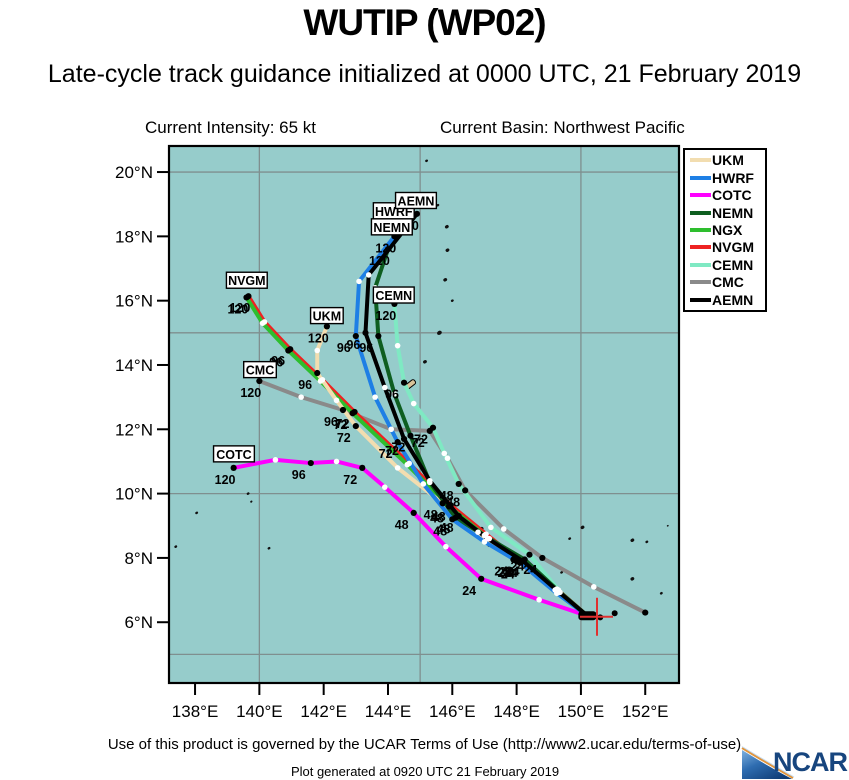 Image resolution: width=849 pixels, height=780 pixels. What do you see at coordinates (727, 160) in the screenshot?
I see `legend-item-ukm: UKM` at bounding box center [727, 160].